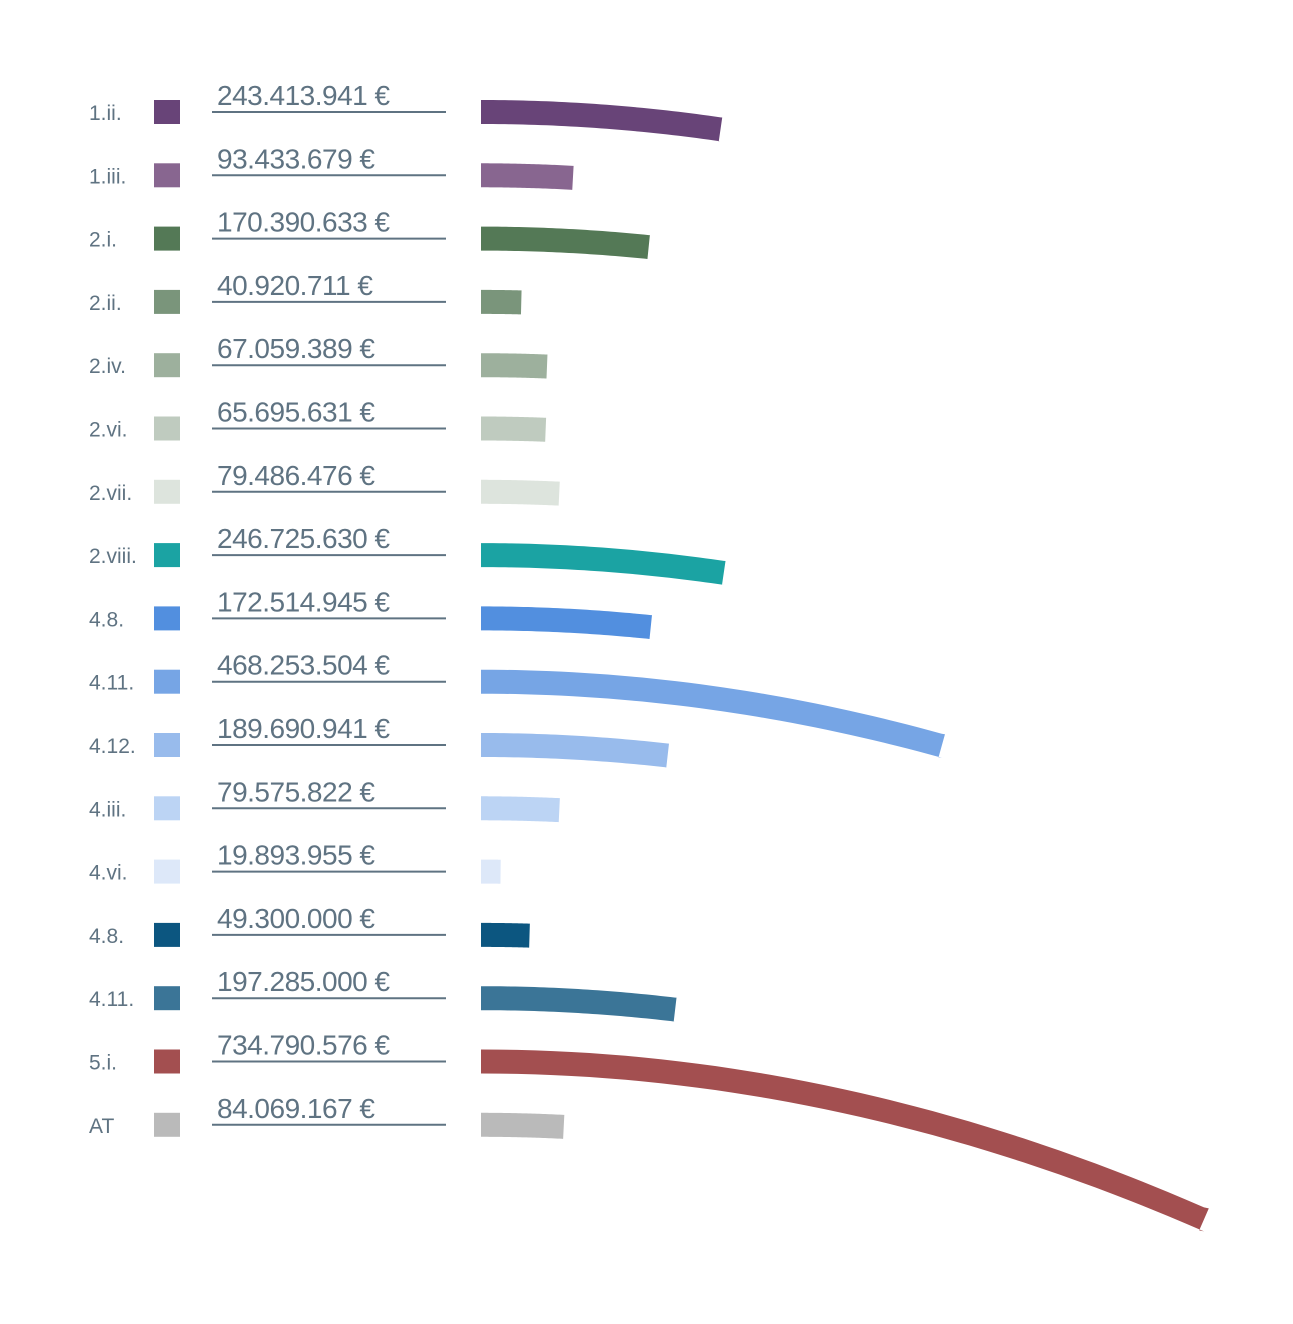 The image size is (1293, 1324). Describe the element at coordinates (303, 538) in the screenshot. I see `value-label: 246.725.630 €` at that location.